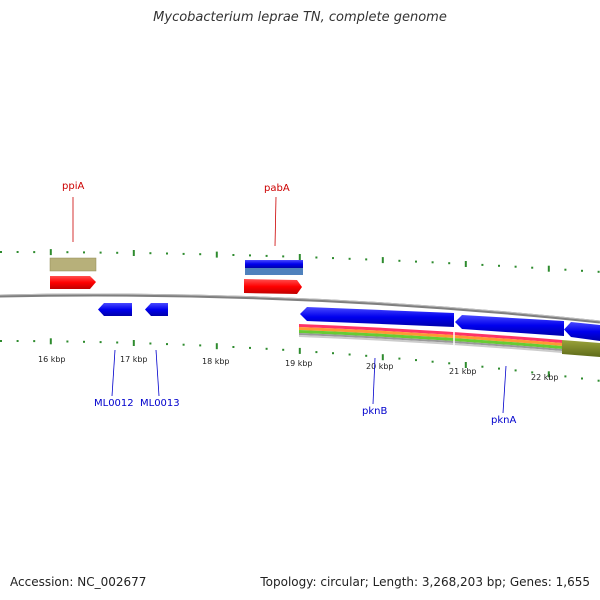 Image resolution: width=600 pixels, height=600 pixels. Describe the element at coordinates (114, 403) in the screenshot. I see `gene-label-ML0012: ML0012` at that location.